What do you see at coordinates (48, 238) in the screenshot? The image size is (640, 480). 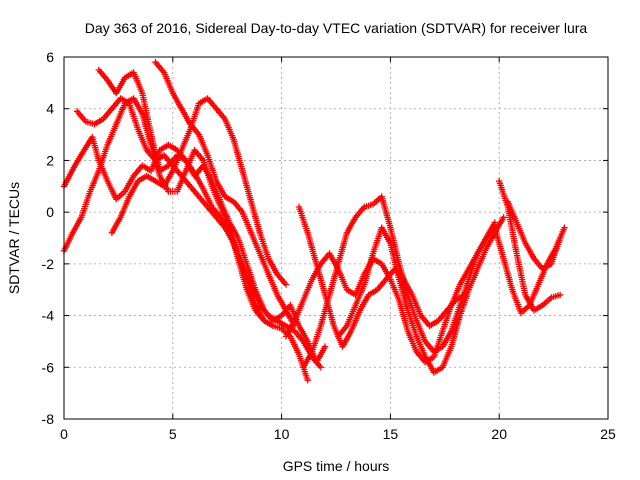 I see `y-tick-labels: -8 -6 -4 -2 0 2 4 6` at bounding box center [48, 238].